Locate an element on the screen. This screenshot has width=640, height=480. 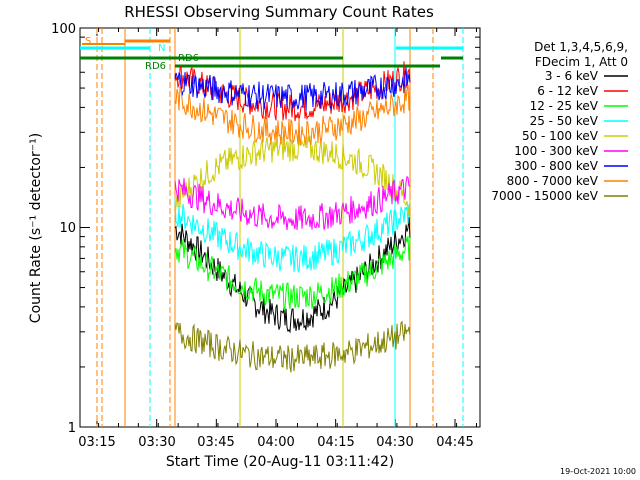
y-axis-label: Count Rate (s⁻¹ detector⁻¹) is located at coordinates (36, 228).